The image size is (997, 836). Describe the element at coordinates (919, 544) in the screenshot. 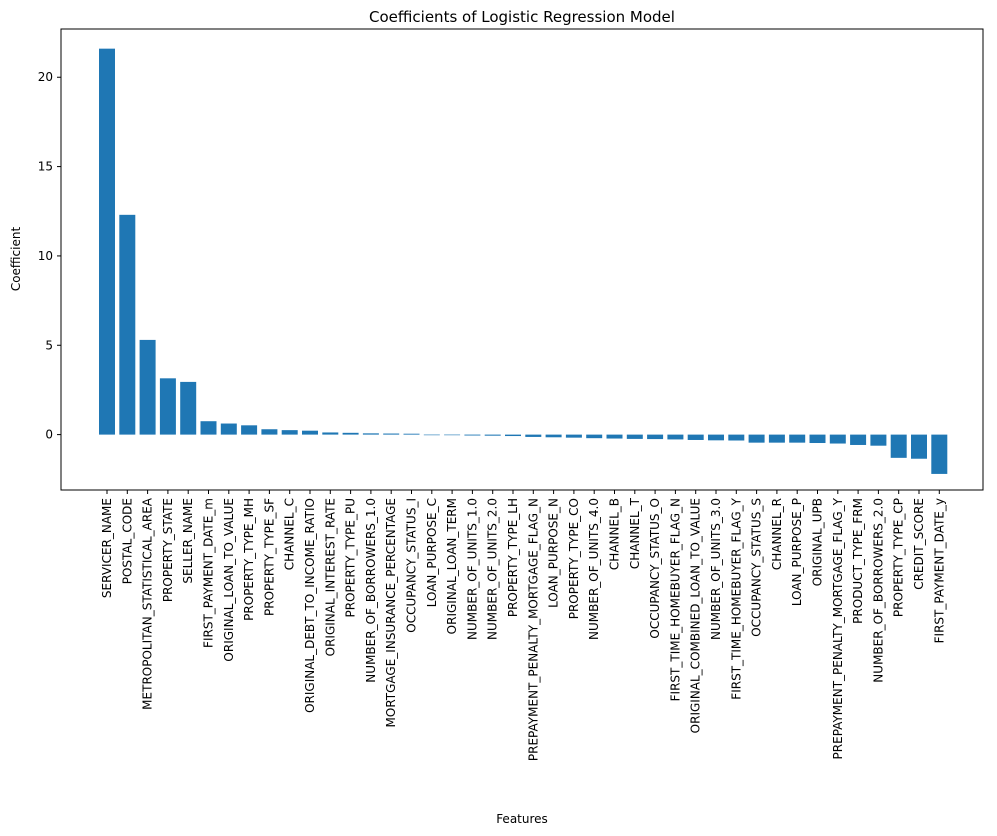

I see `x-tick-label: CREDIT_SCORE` at that location.